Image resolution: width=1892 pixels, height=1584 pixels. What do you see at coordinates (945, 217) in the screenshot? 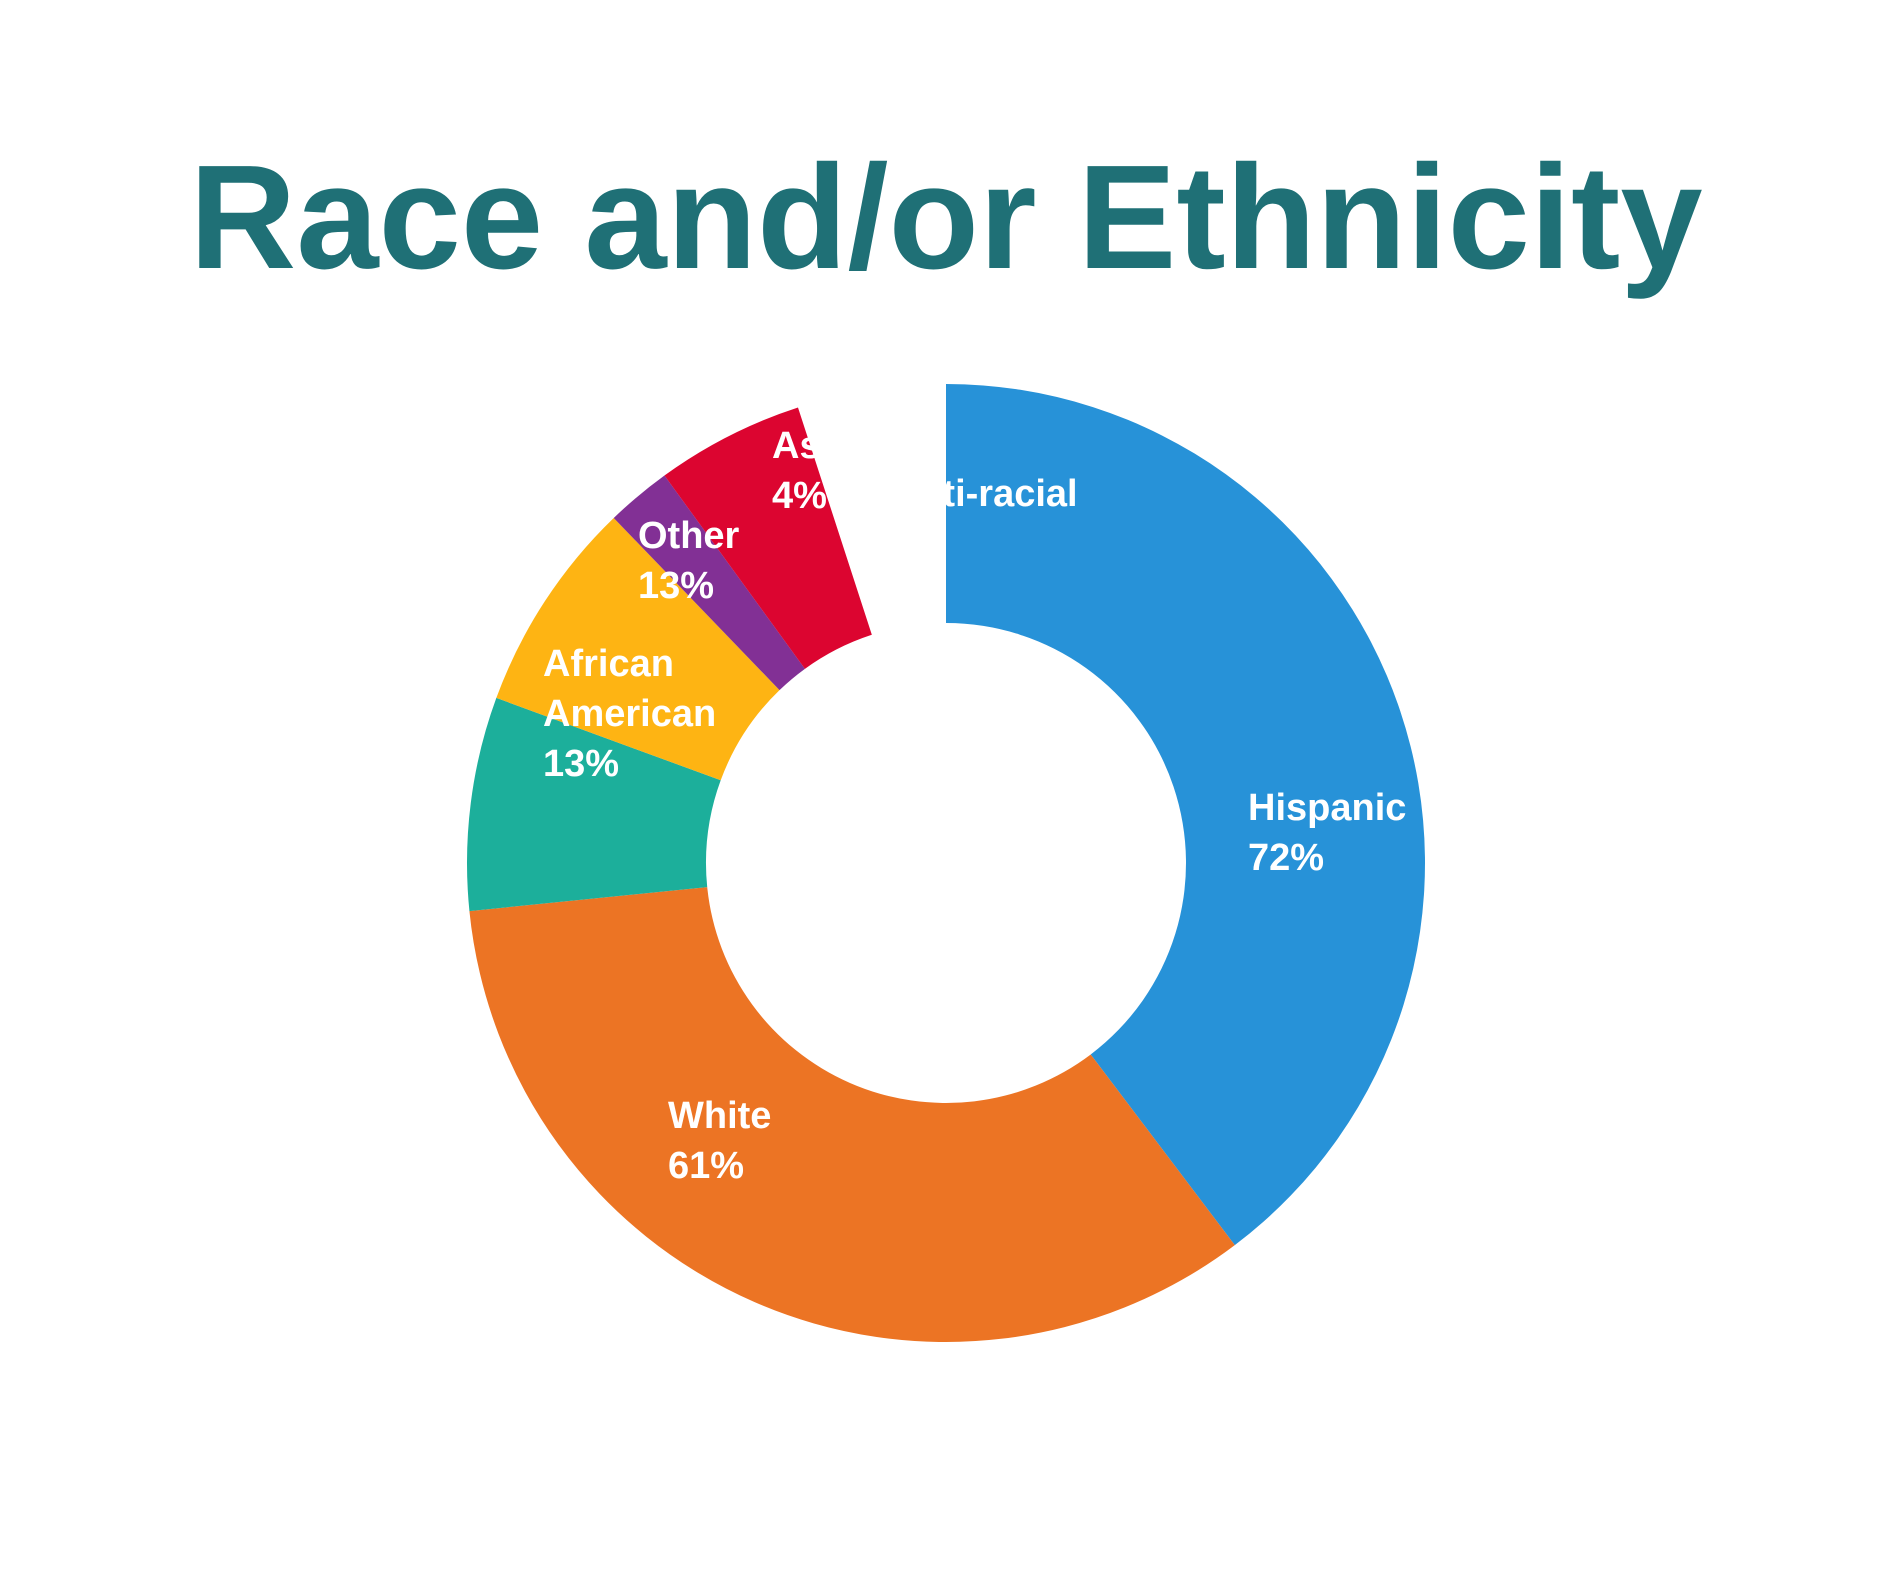
I see `chart-title: Race and/or Ethnicity` at bounding box center [945, 217].